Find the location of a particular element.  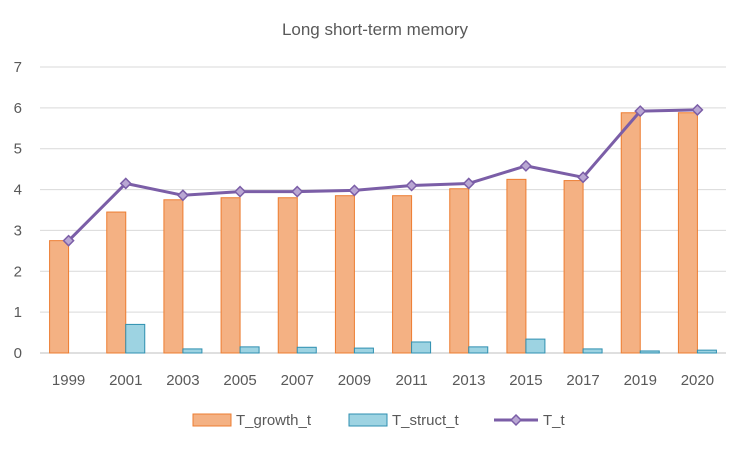

x-tick-label: 2011 is located at coordinates (411, 380).